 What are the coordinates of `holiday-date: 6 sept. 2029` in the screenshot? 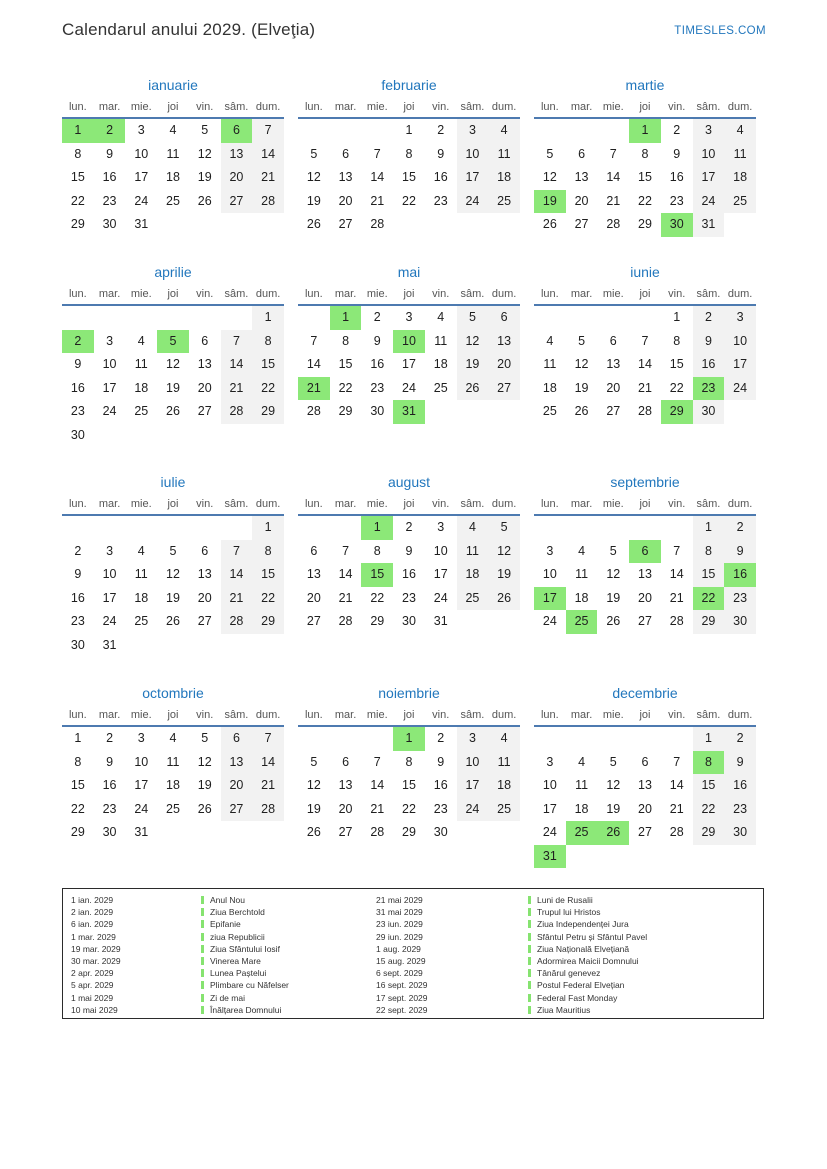 It's located at (399, 973).